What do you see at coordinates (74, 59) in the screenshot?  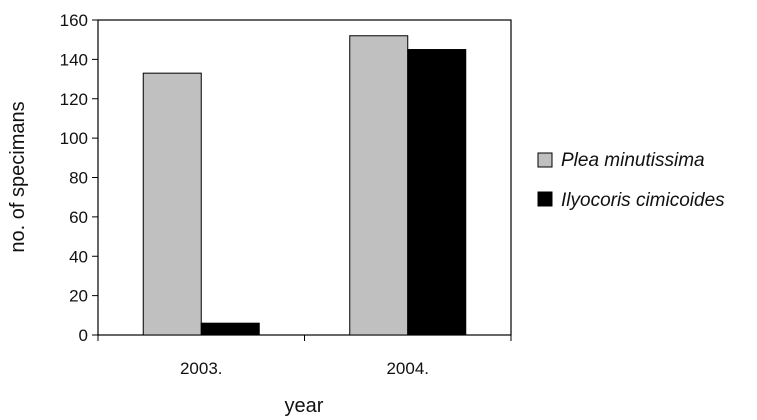 I see `y-tick-label: 140` at bounding box center [74, 59].